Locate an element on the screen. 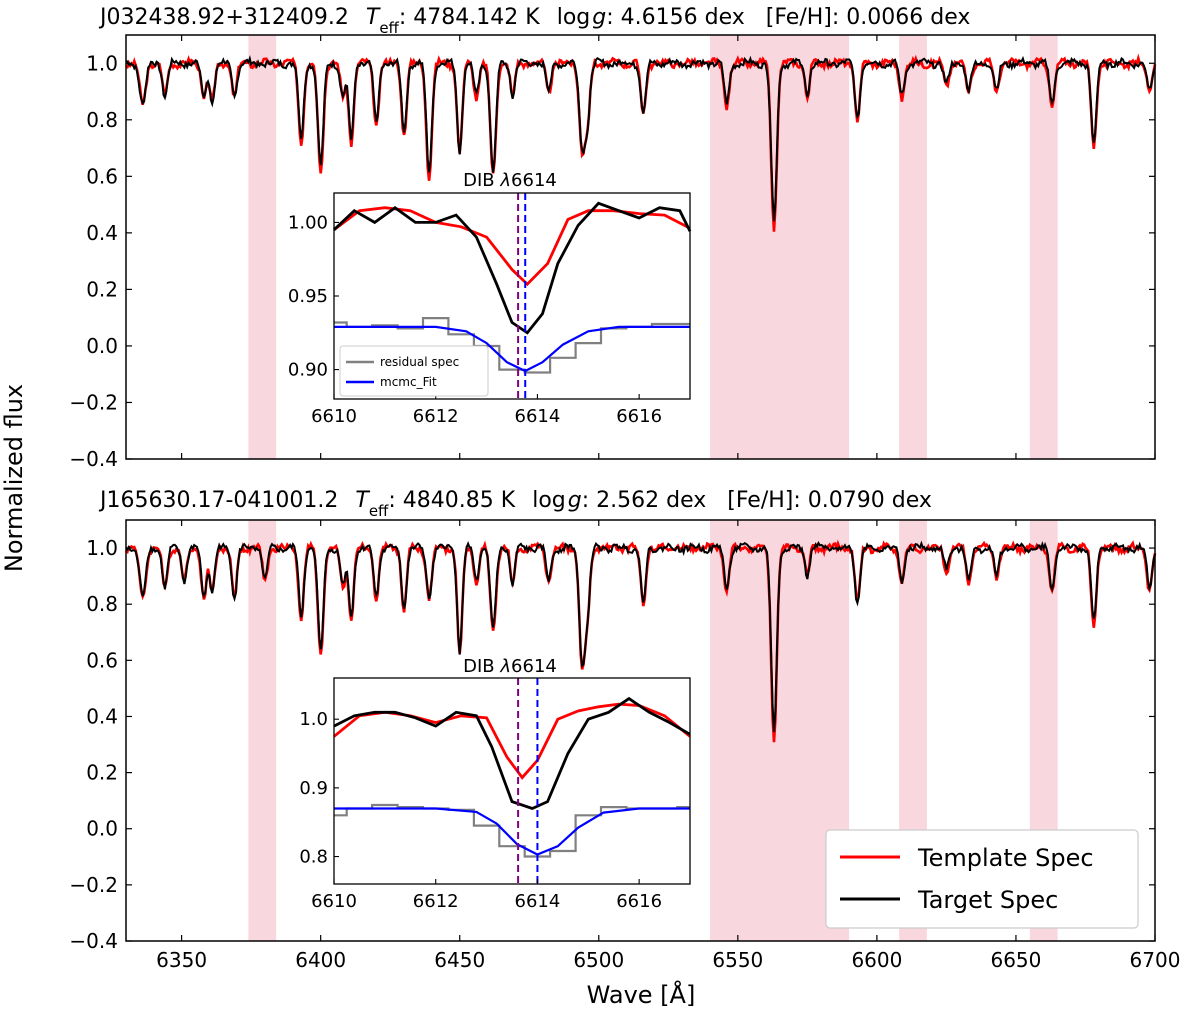  inset-y-tick-label: 0.9 is located at coordinates (313, 788).